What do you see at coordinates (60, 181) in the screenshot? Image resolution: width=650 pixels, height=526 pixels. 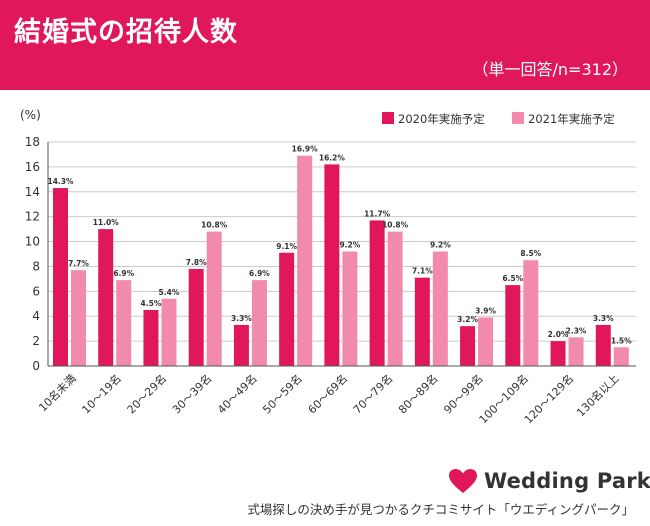 I see `data-label: 14.3%` at bounding box center [60, 181].